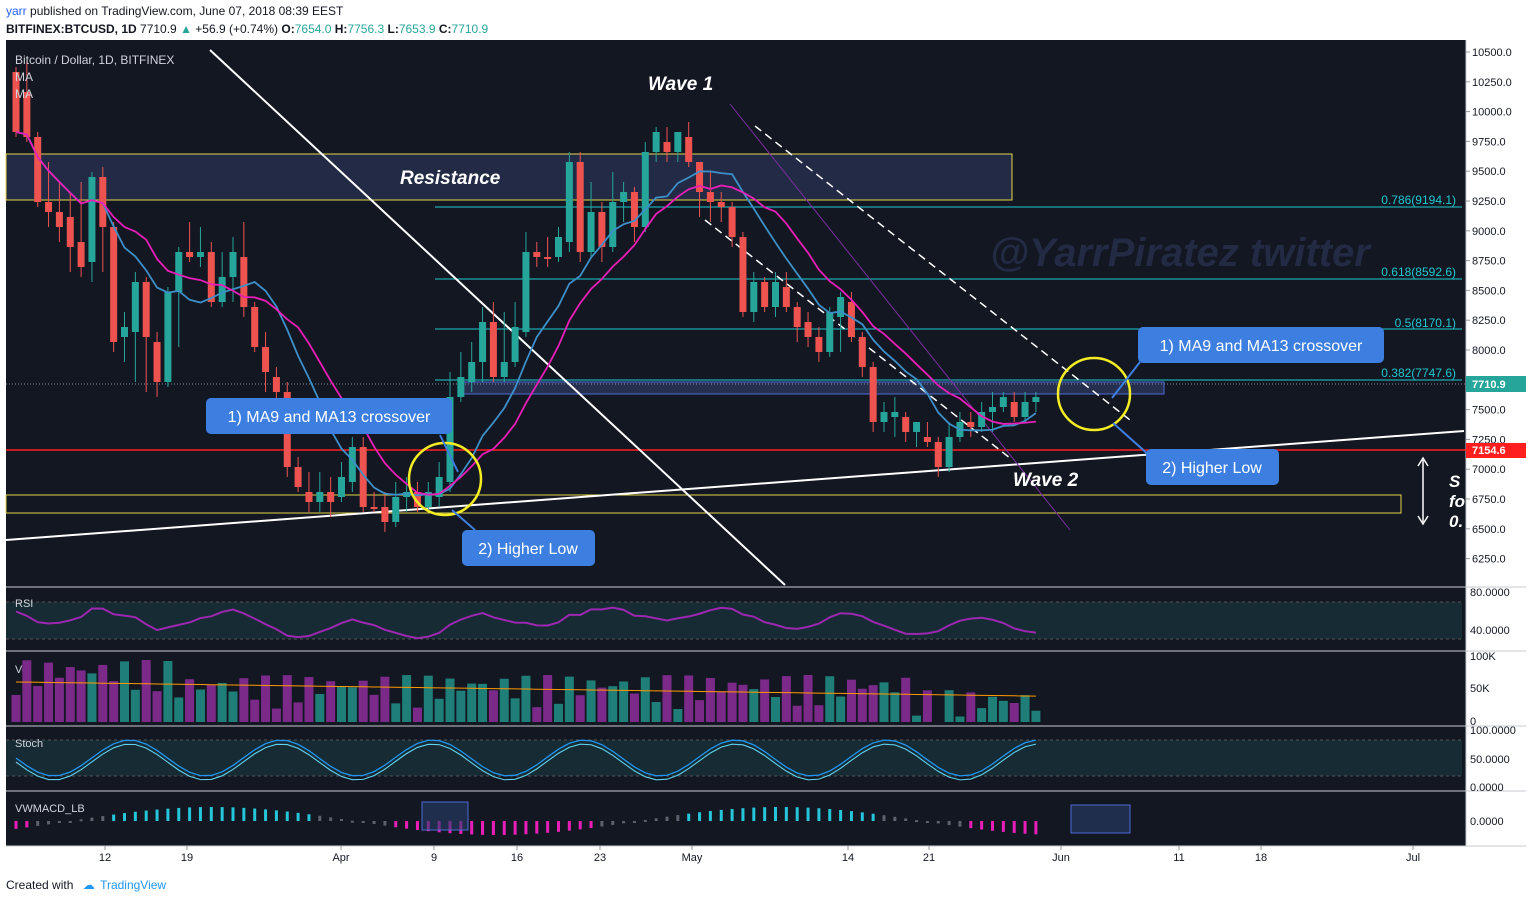 The image size is (1532, 903). Describe the element at coordinates (133, 885) in the screenshot. I see `tradingview-brand-link: TradingView` at that location.